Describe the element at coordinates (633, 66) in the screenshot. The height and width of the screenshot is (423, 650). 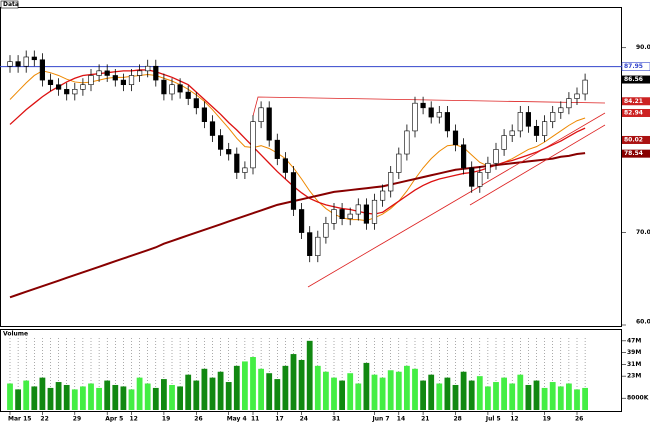
I see `price-tag-label: 87.95` at that location.